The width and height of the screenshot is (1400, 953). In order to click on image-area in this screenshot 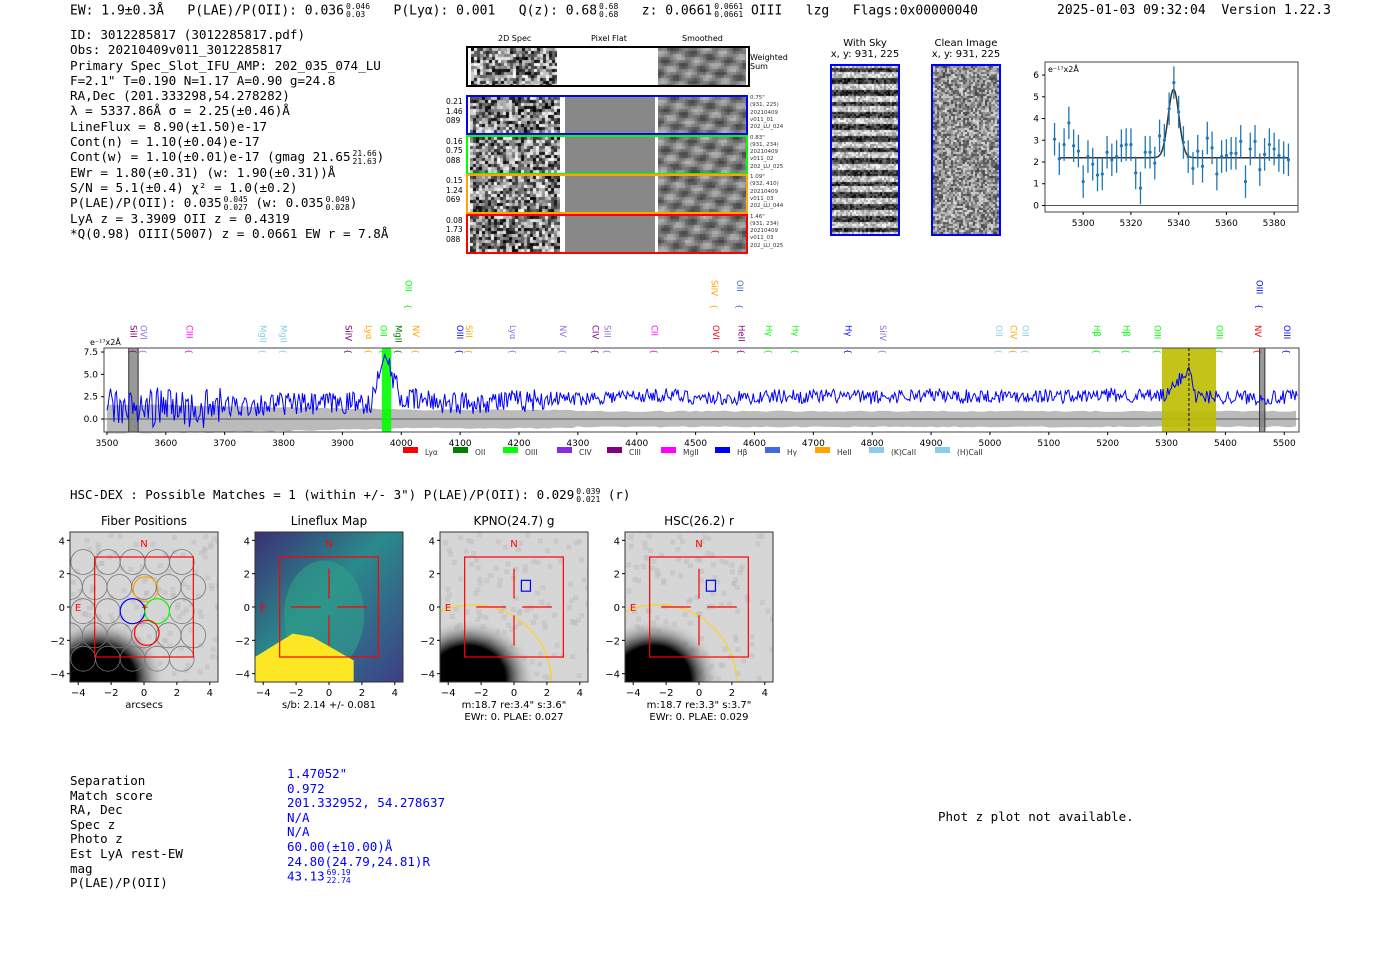, I will do `click(329, 607)`.